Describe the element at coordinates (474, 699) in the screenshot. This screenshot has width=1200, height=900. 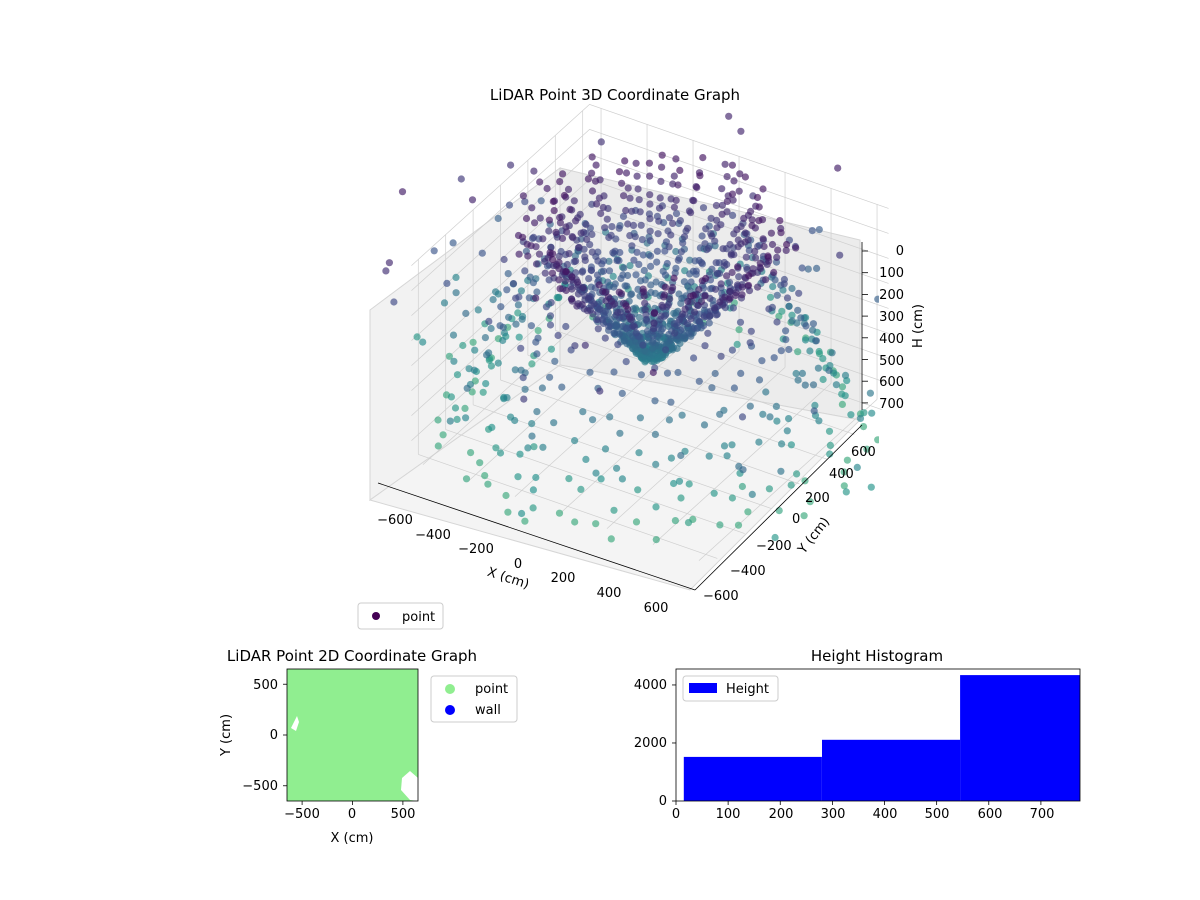
I see `legend-2d: point wall` at that location.